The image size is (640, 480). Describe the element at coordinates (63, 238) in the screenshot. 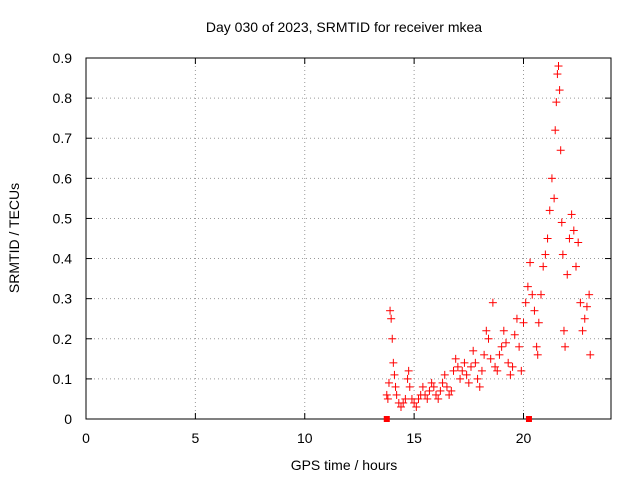

I see `y-axis-tick-labels: 0 0.1 0.2 0.3 0.4 0.5 0.6 0.7 0.8 0.9` at that location.